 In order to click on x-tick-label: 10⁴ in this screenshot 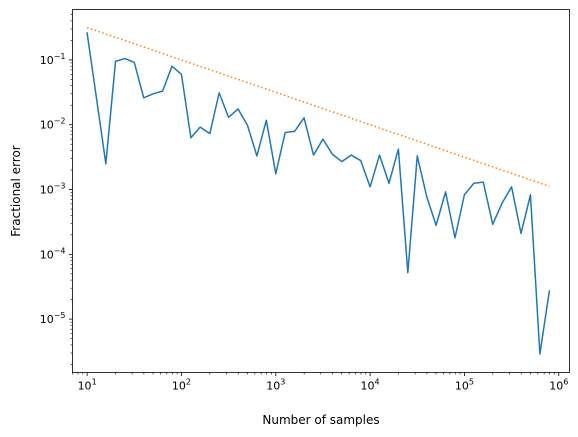, I will do `click(370, 385)`.